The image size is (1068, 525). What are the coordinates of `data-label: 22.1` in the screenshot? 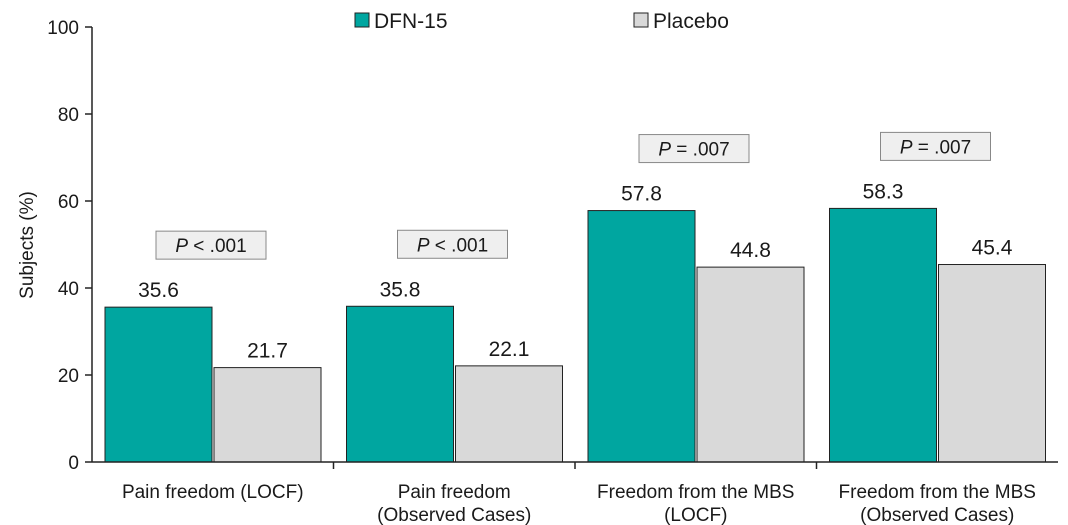 It's located at (509, 349).